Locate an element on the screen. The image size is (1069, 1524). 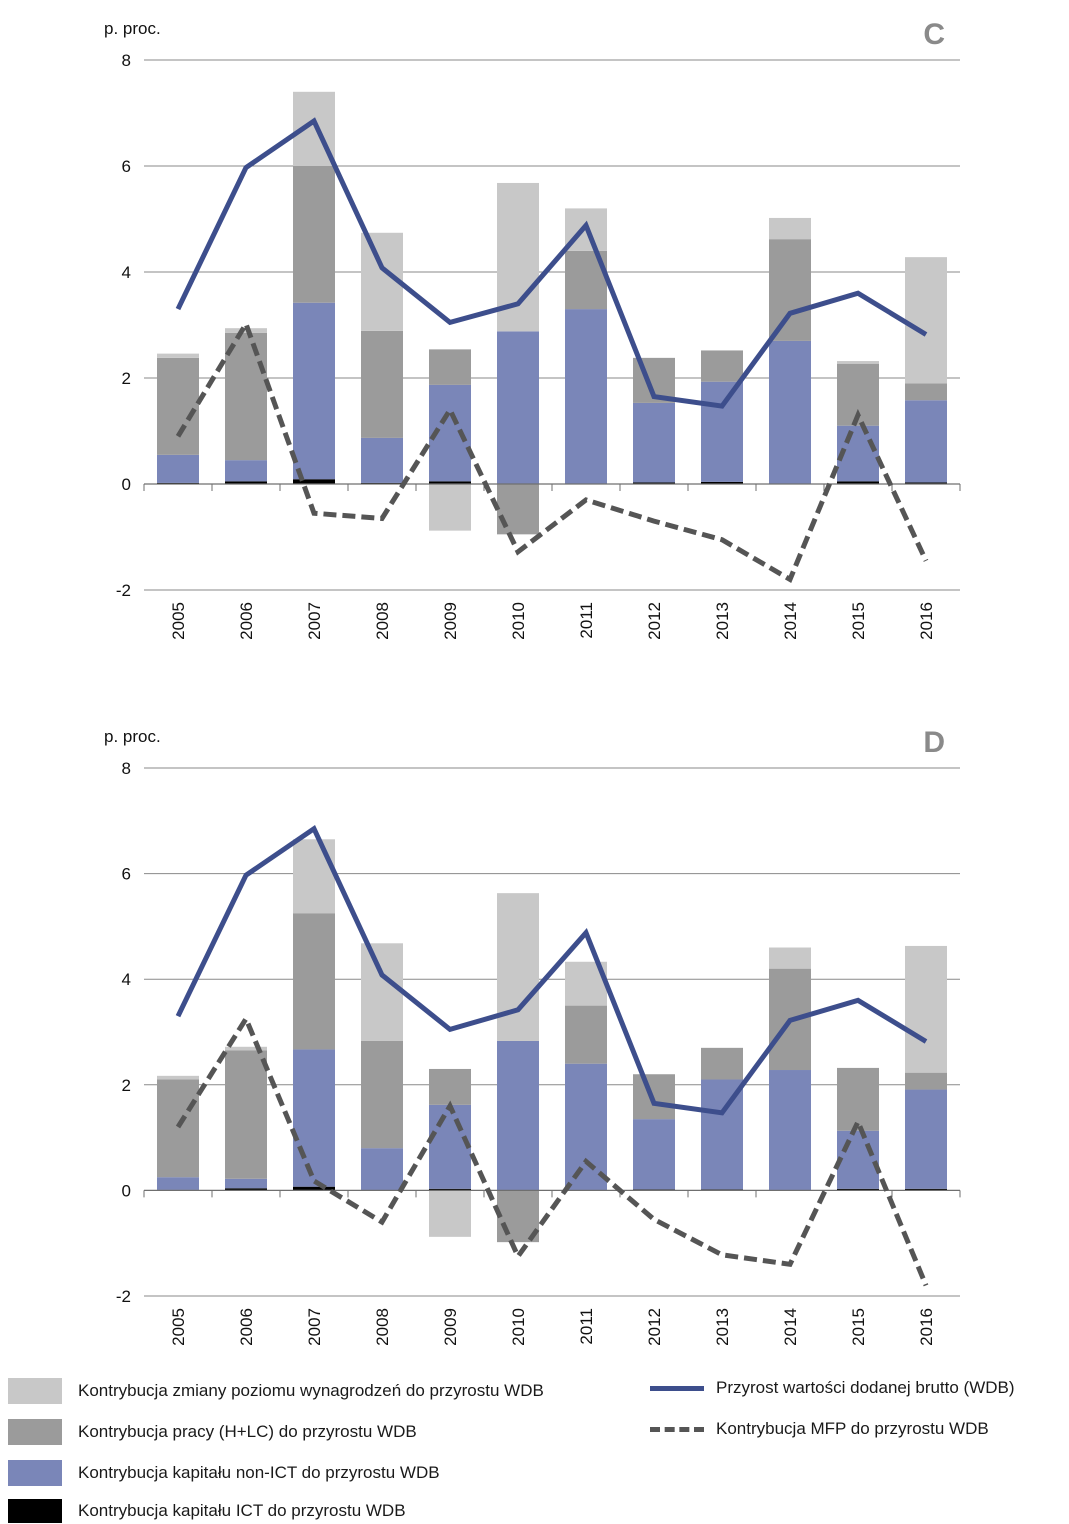
bar-ict-2016 is located at coordinates (926, 1189).